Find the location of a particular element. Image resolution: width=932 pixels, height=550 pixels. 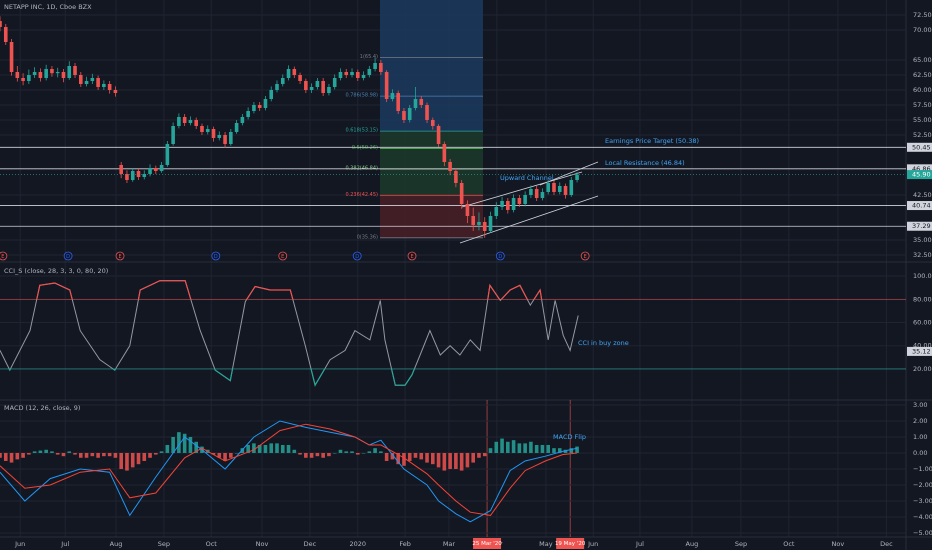

annotation: Upward Channel is located at coordinates (527, 178).